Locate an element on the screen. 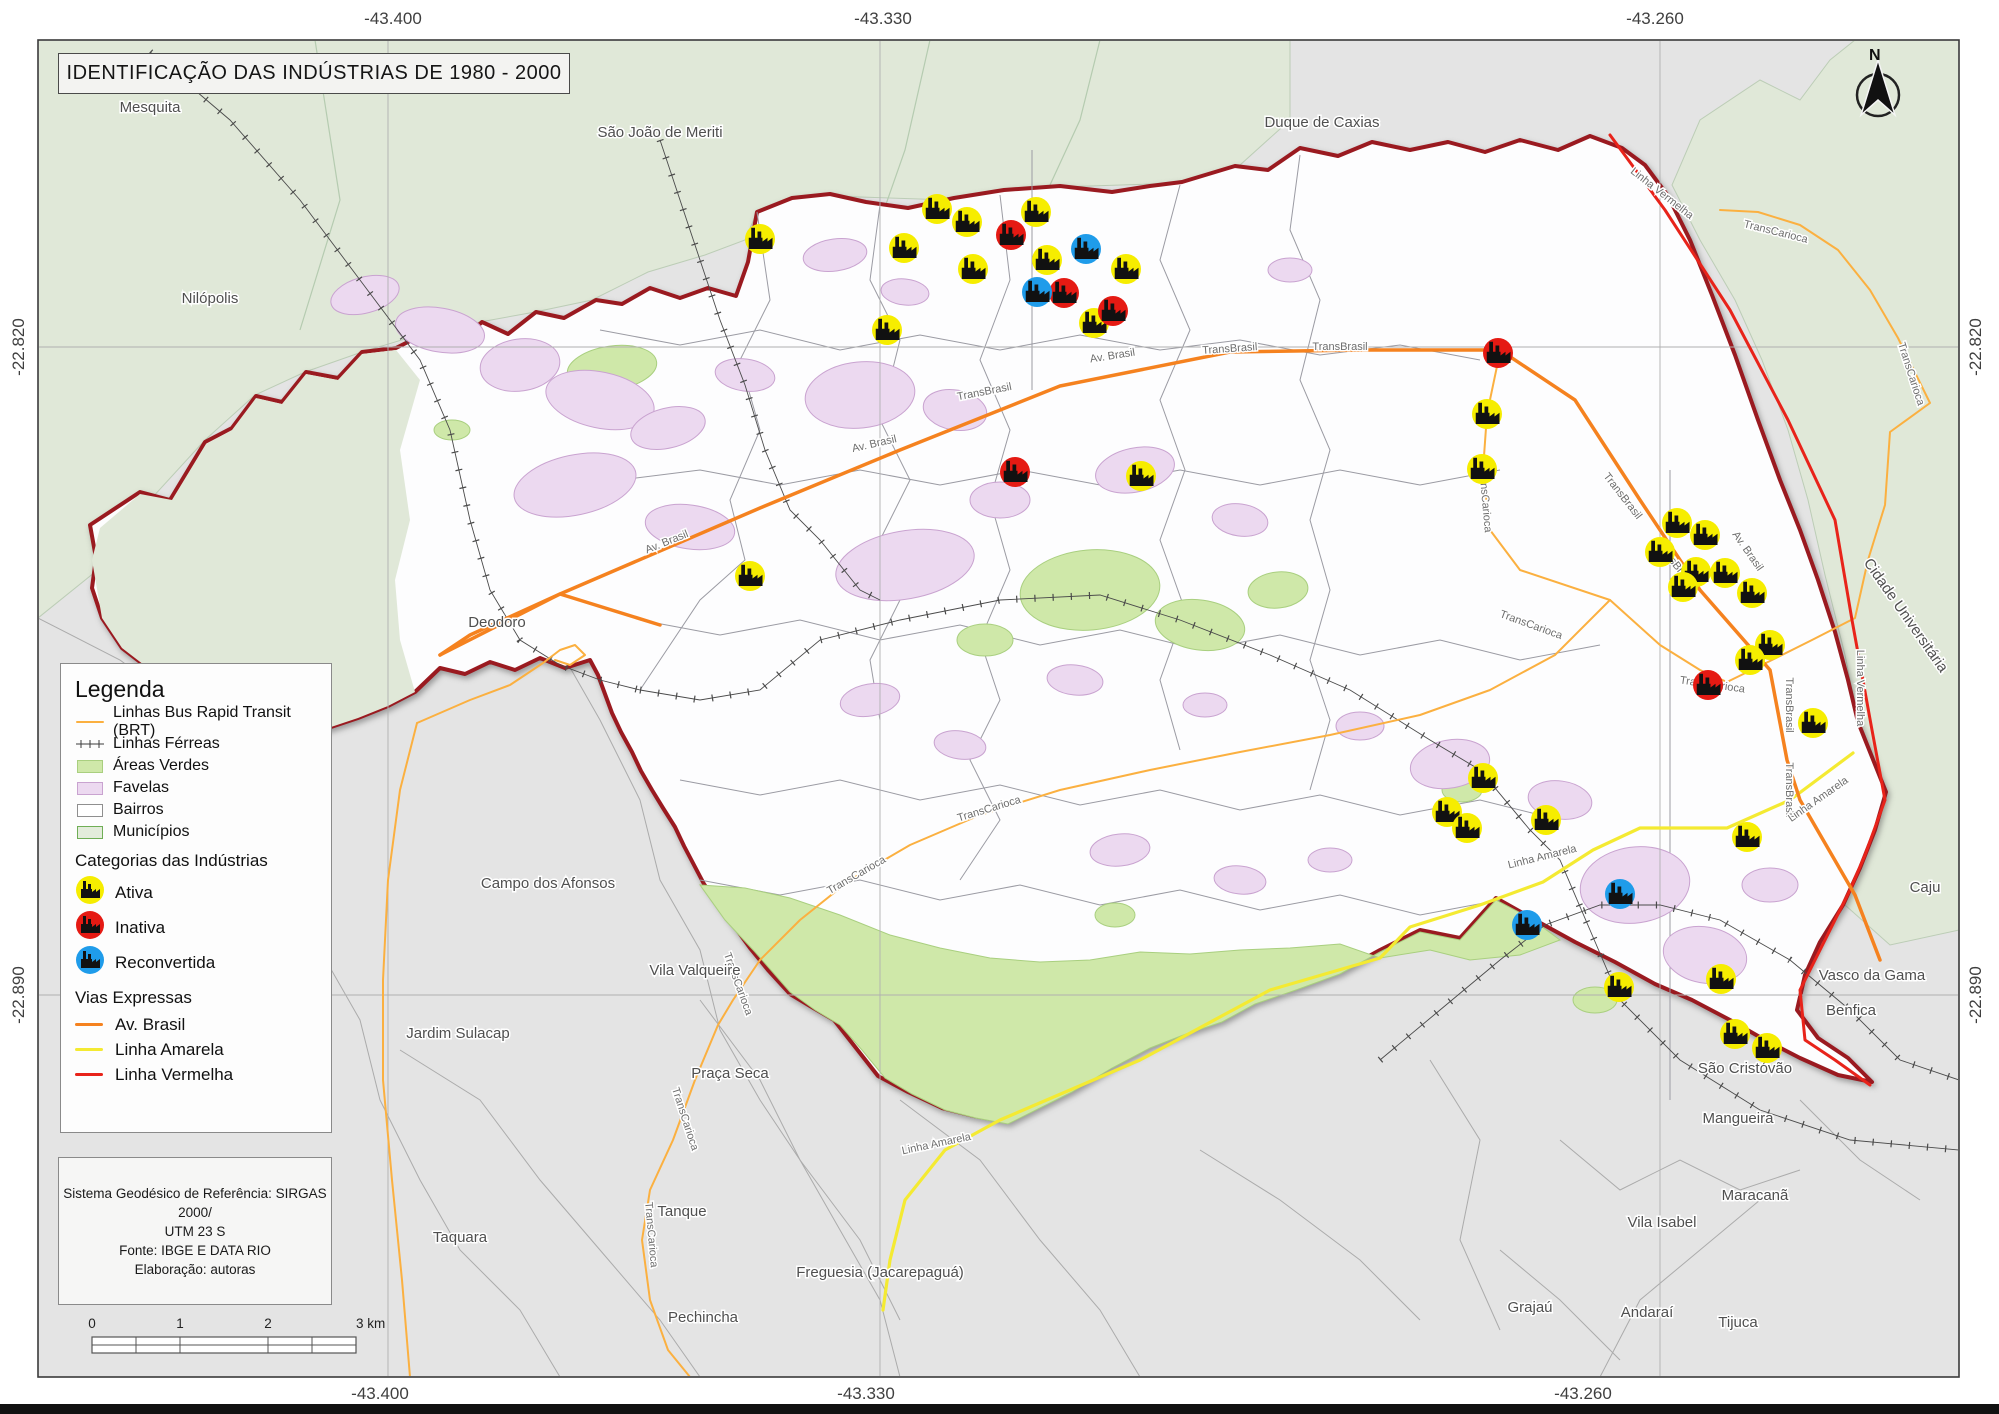 This screenshot has width=1999, height=1414. legend-vias: Av. Brasil Linha Amarela Linha Vermelha is located at coordinates (198, 1049).